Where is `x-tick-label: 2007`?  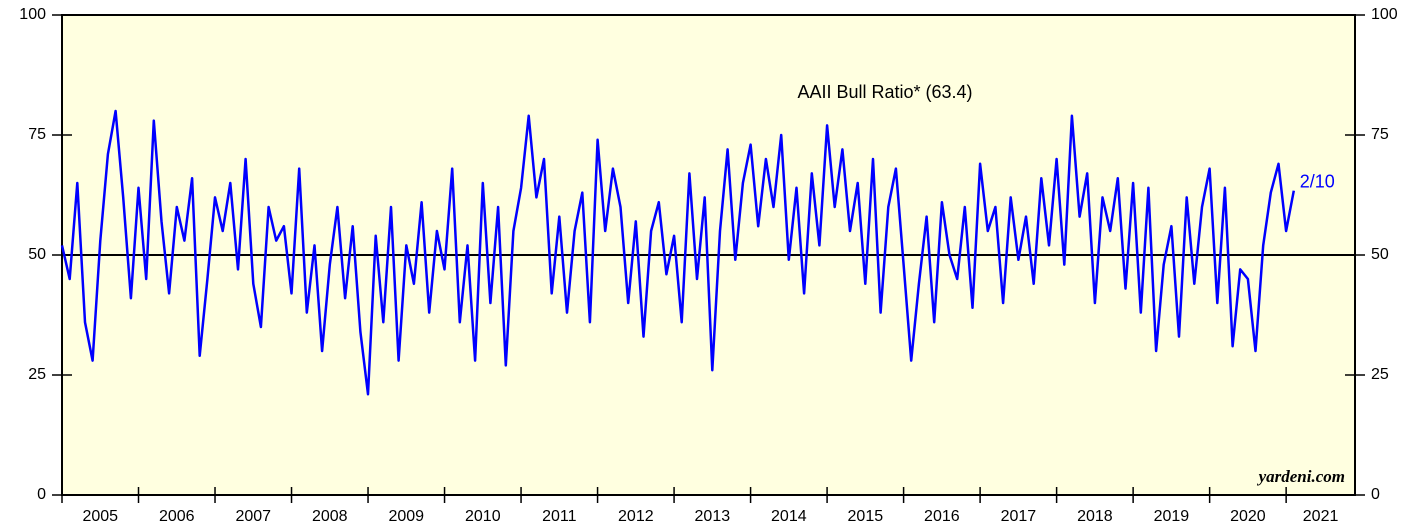
x-tick-label: 2007 is located at coordinates (253, 516).